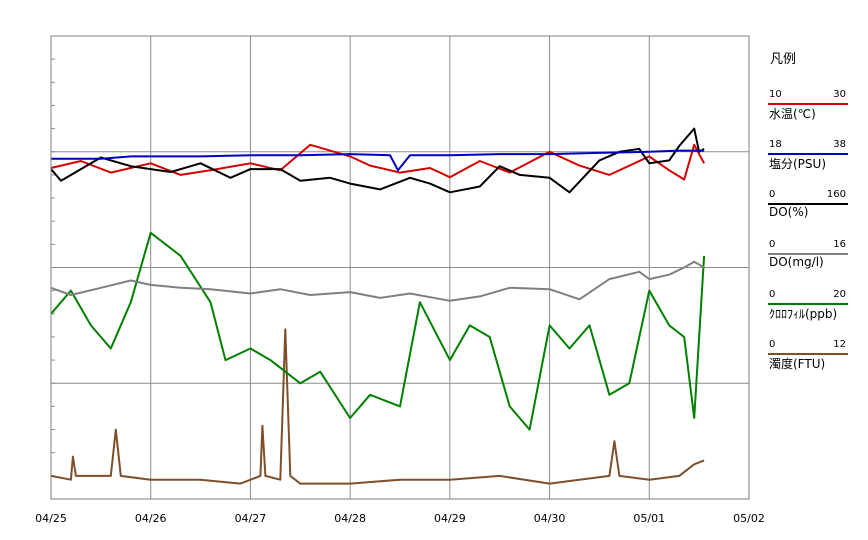  What do you see at coordinates (649, 518) in the screenshot?
I see `x-tick-label: 05/01` at bounding box center [649, 518].